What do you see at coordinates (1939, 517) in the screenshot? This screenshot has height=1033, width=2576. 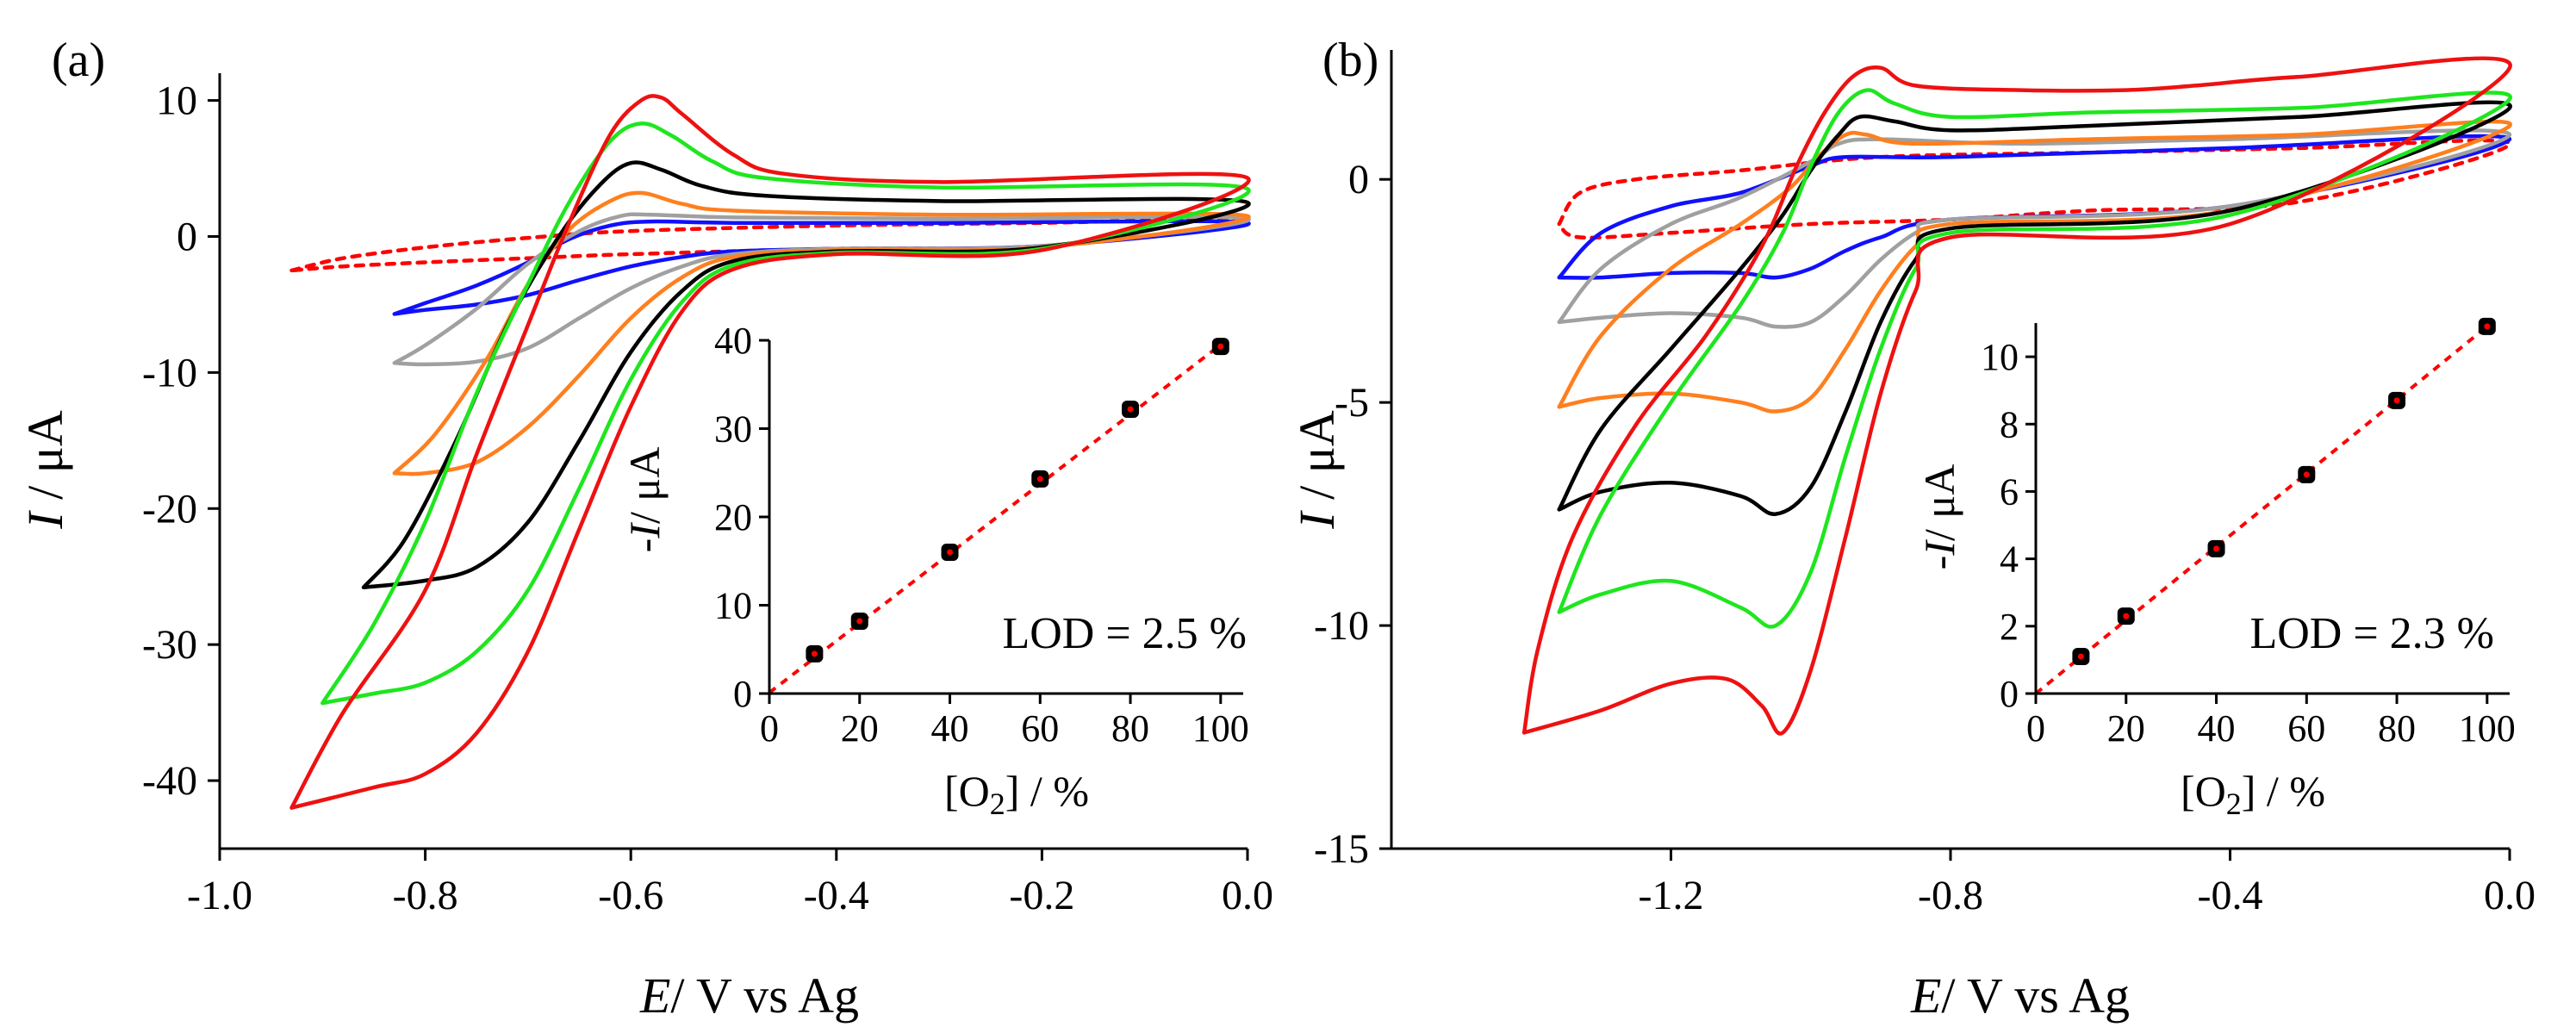 I see `panel-b-inset-y-axis-title: -I/ μA` at bounding box center [1939, 517].